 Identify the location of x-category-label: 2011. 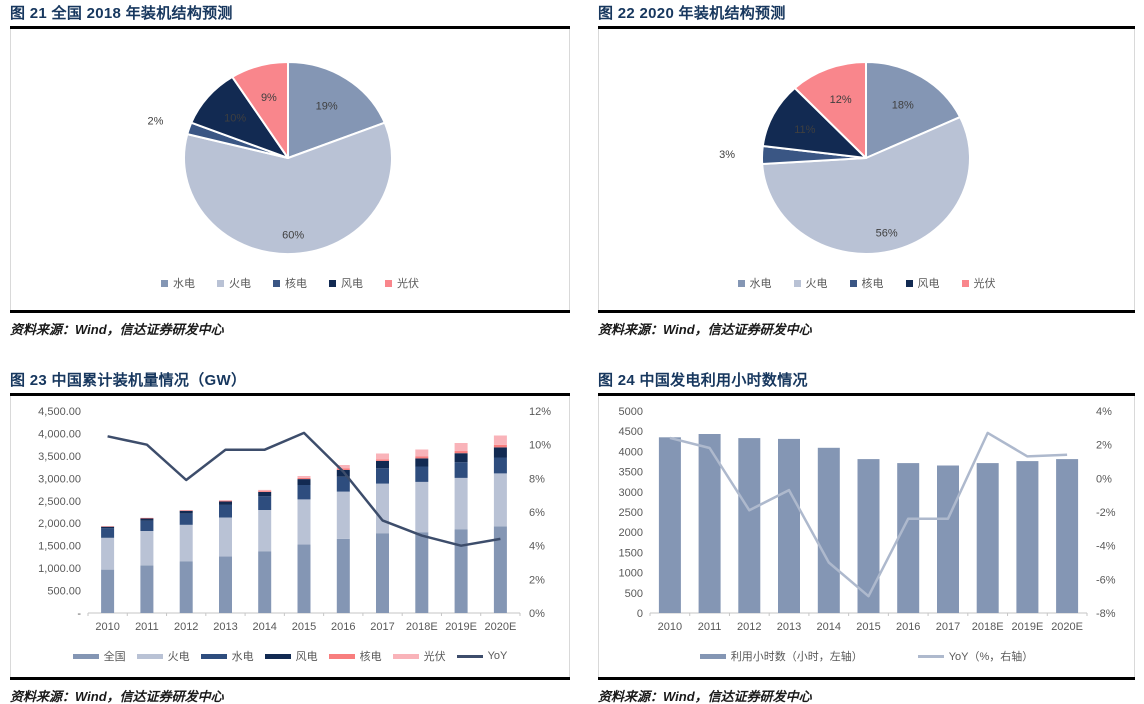
(710, 627).